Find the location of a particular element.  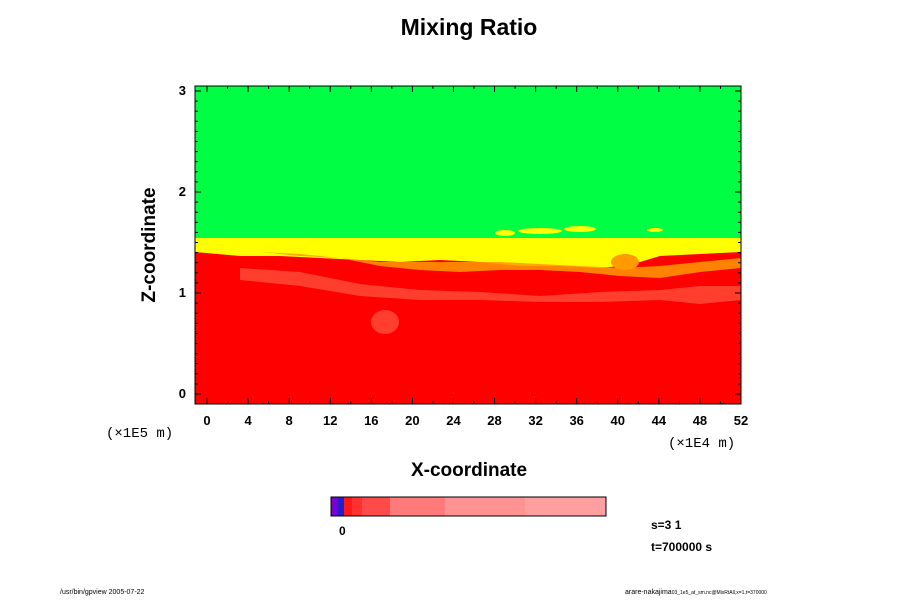

x-tick-label: 0 is located at coordinates (207, 420).